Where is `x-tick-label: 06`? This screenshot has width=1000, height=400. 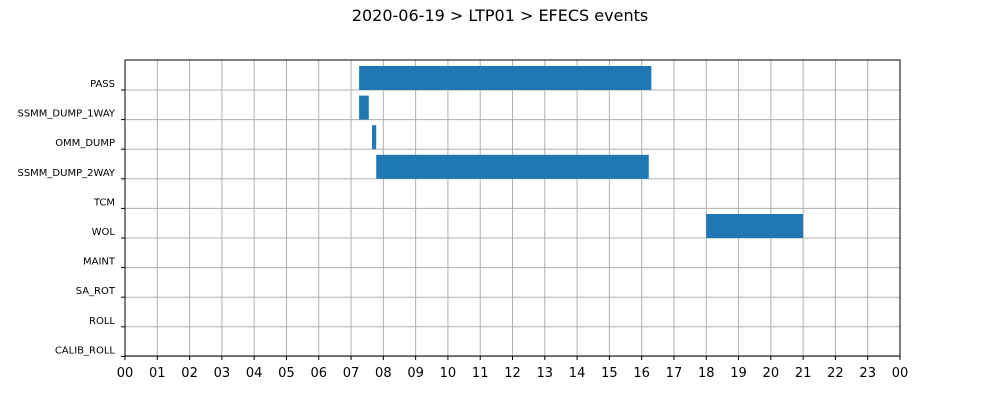 x-tick-label: 06 is located at coordinates (318, 373).